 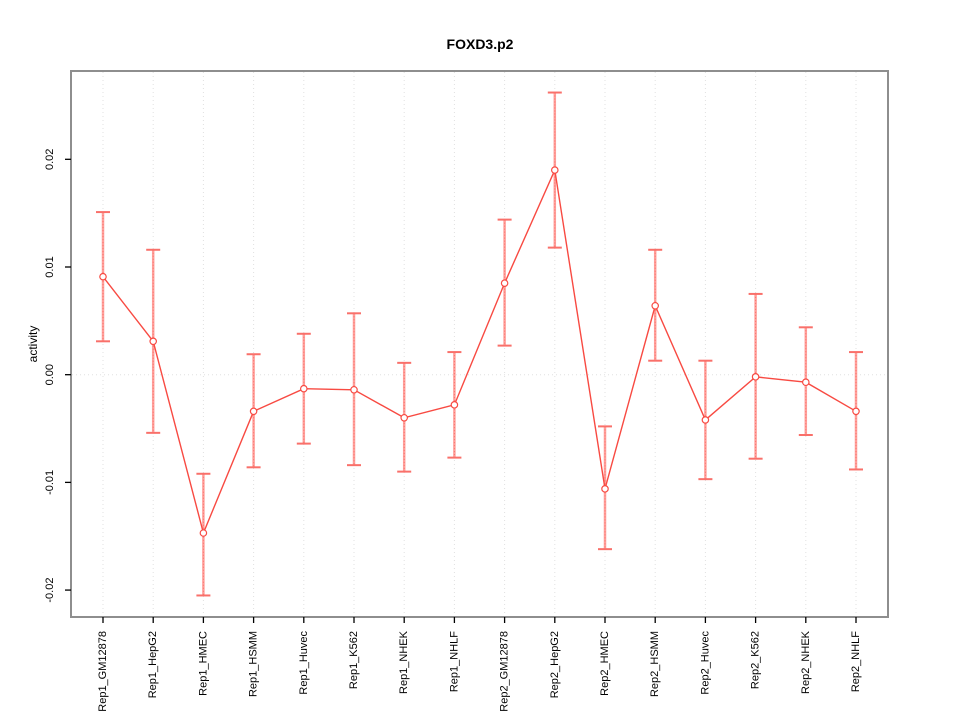 I want to click on x-tick-label: Rep2_NHEK, so click(x=806, y=662).